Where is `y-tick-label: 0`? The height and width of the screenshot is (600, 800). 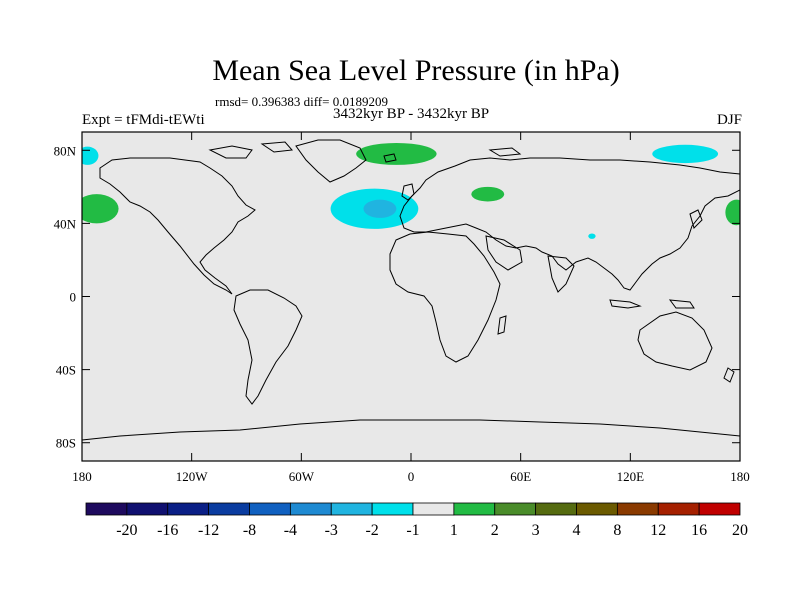
y-tick-label: 0 is located at coordinates (73, 297).